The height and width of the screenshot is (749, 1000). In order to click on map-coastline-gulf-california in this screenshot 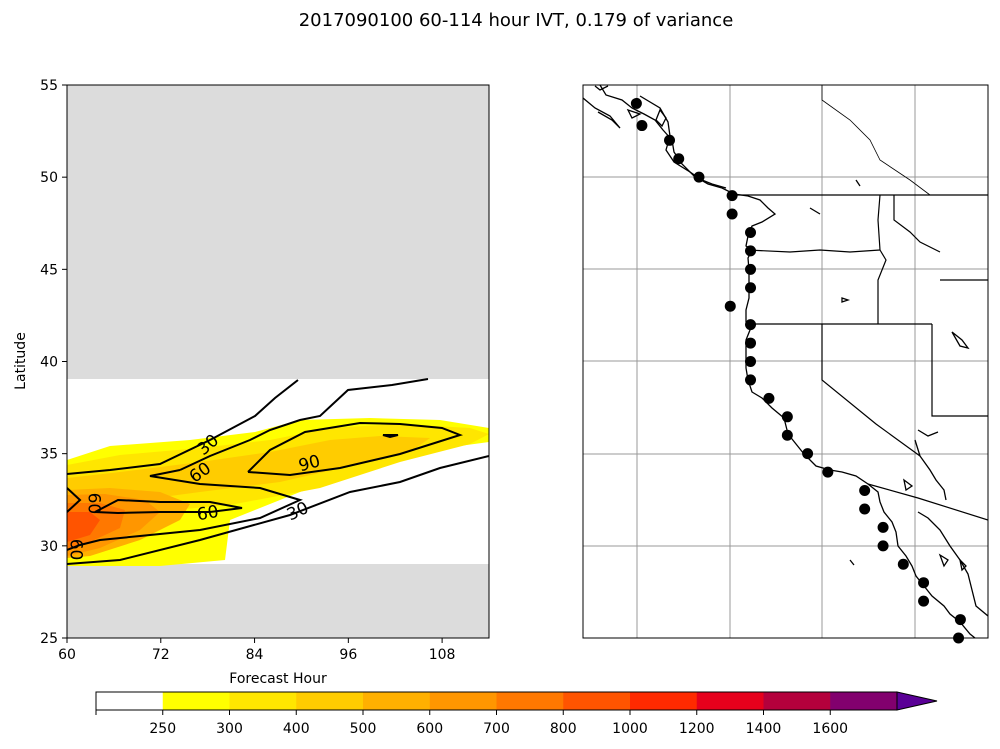, I will do `click(930, 470)`.